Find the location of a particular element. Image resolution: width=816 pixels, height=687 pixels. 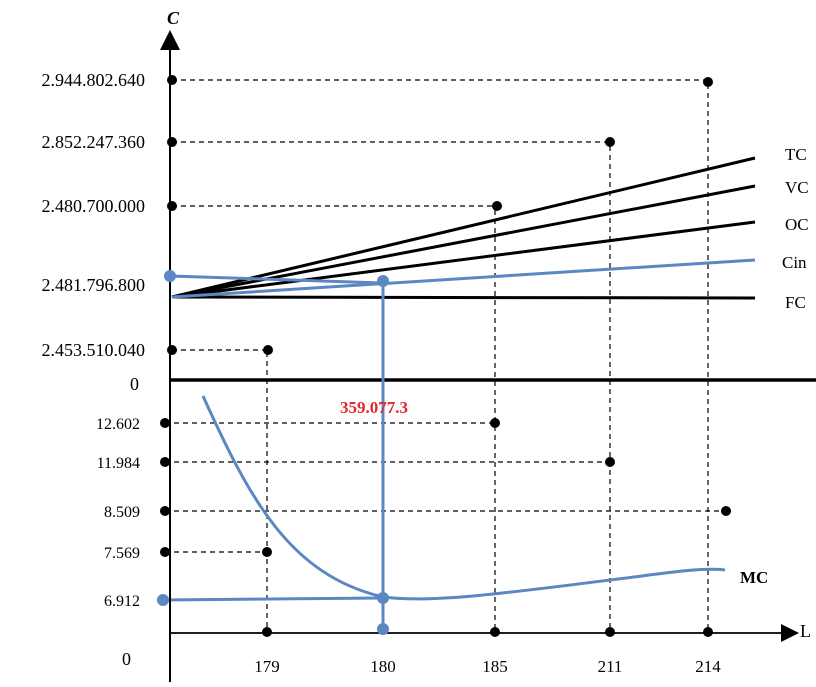

optimum-mc-horizontal-line is located at coordinates (273, 599).